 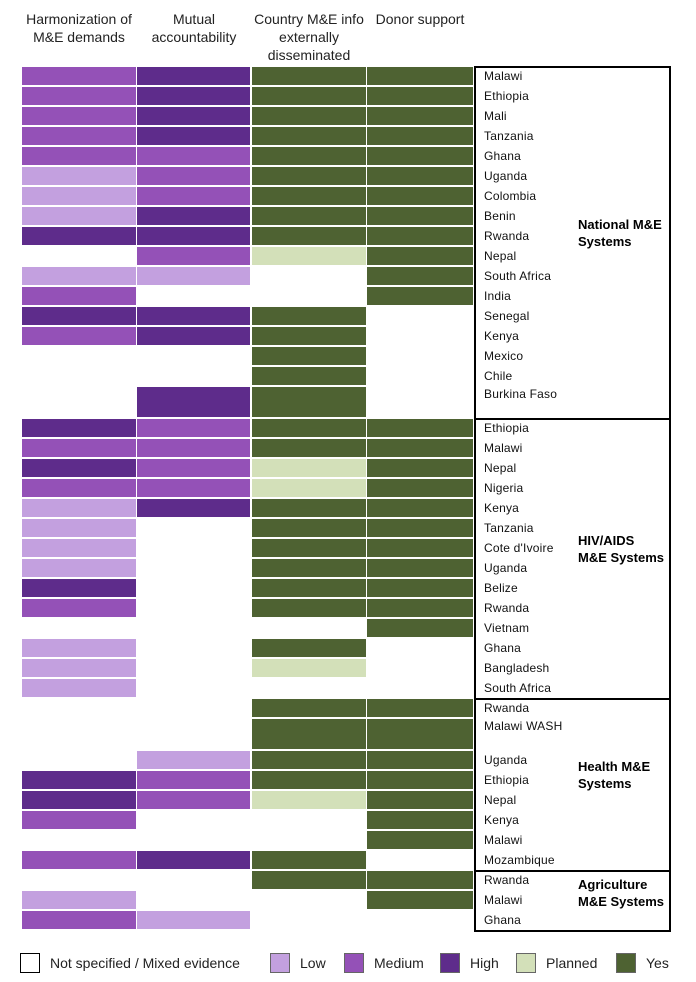 What do you see at coordinates (498, 296) in the screenshot?
I see `country-label: India` at bounding box center [498, 296].